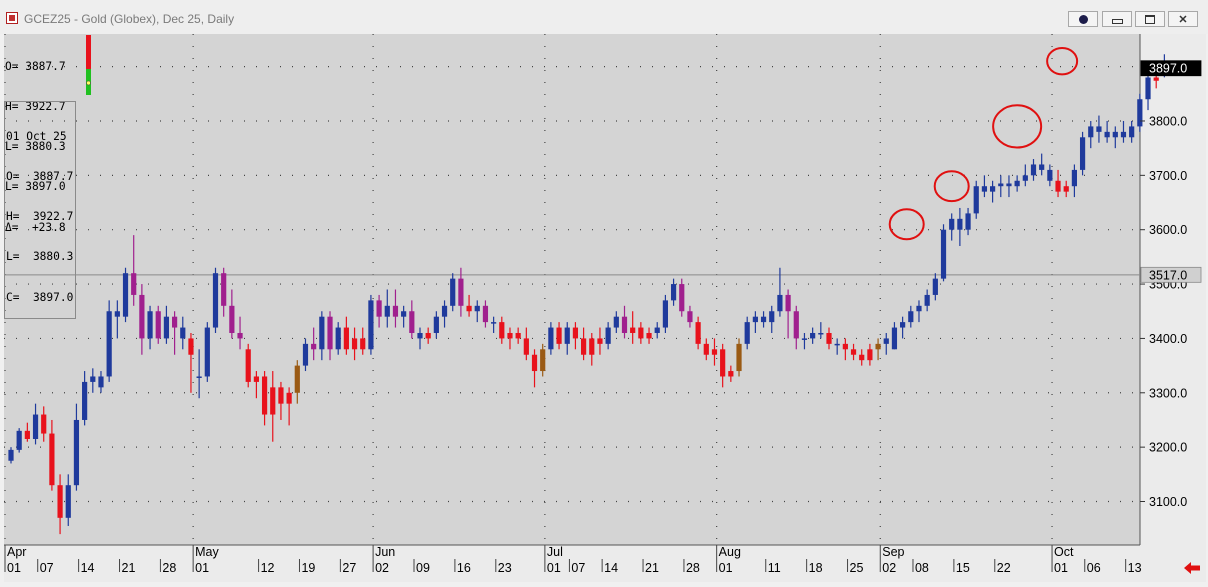 The width and height of the screenshot is (1208, 587). What do you see at coordinates (1061, 568) in the screenshot?
I see `time-tick-label: 01` at bounding box center [1061, 568].